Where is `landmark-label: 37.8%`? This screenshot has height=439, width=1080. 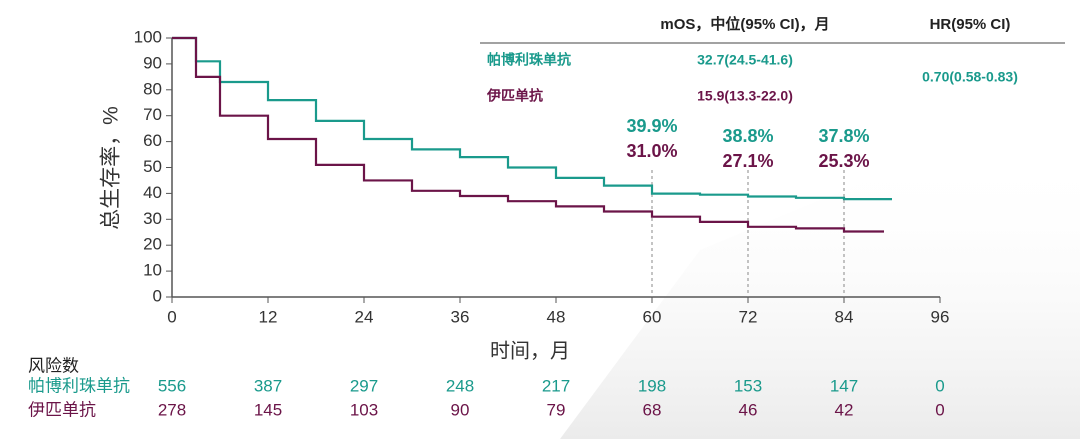
landmark-label: 37.8% is located at coordinates (843, 136).